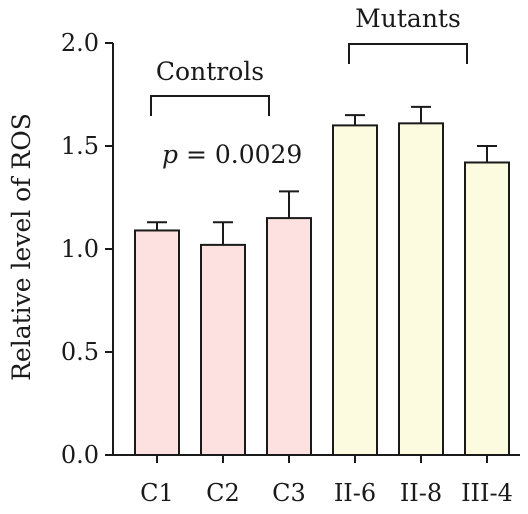 The height and width of the screenshot is (514, 528). What do you see at coordinates (157, 493) in the screenshot?
I see `x-tick-label: C1` at bounding box center [157, 493].